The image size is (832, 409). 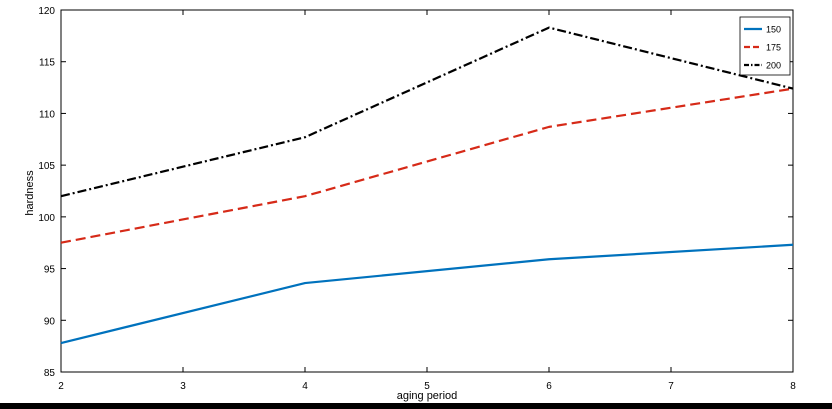 What do you see at coordinates (46, 166) in the screenshot?
I see `y-tick-label: 105` at bounding box center [46, 166].